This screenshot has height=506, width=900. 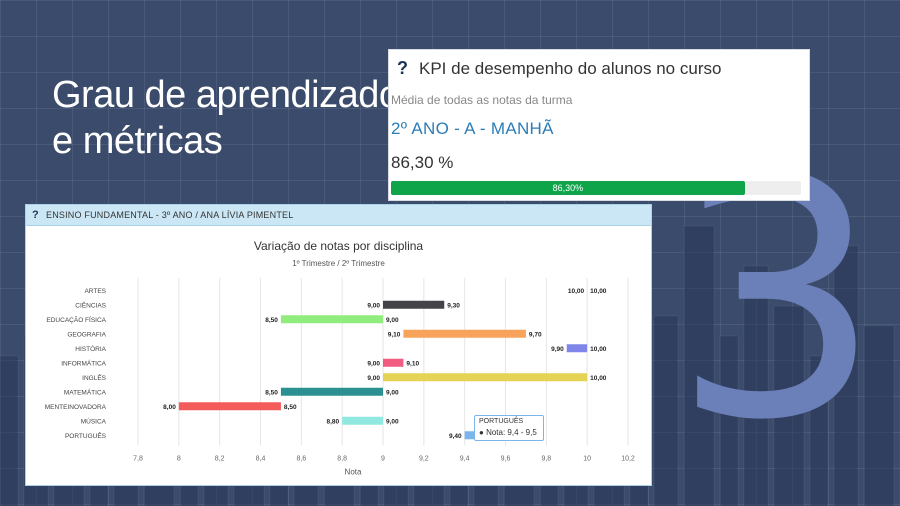 I want to click on data-label-low: 8,80, so click(x=333, y=421).